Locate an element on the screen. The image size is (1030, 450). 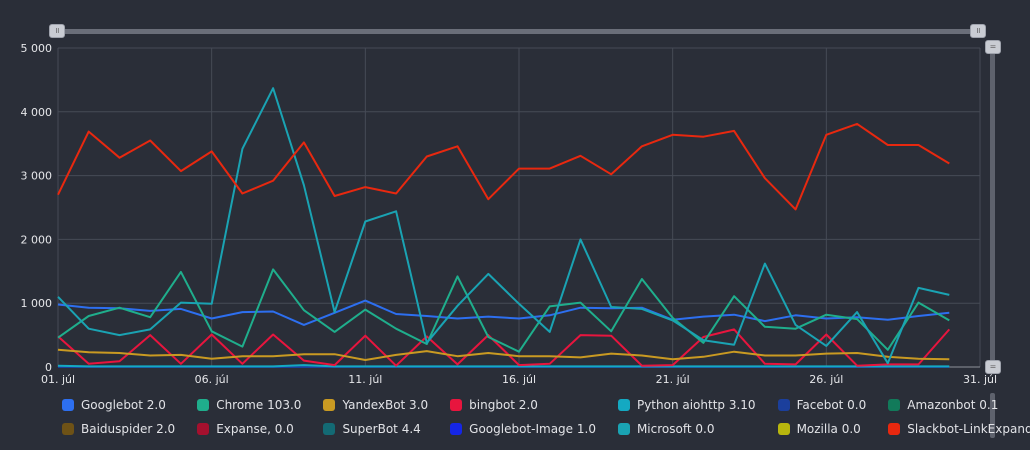
legend-label: Baiduspider 2.0 is located at coordinates (128, 429).